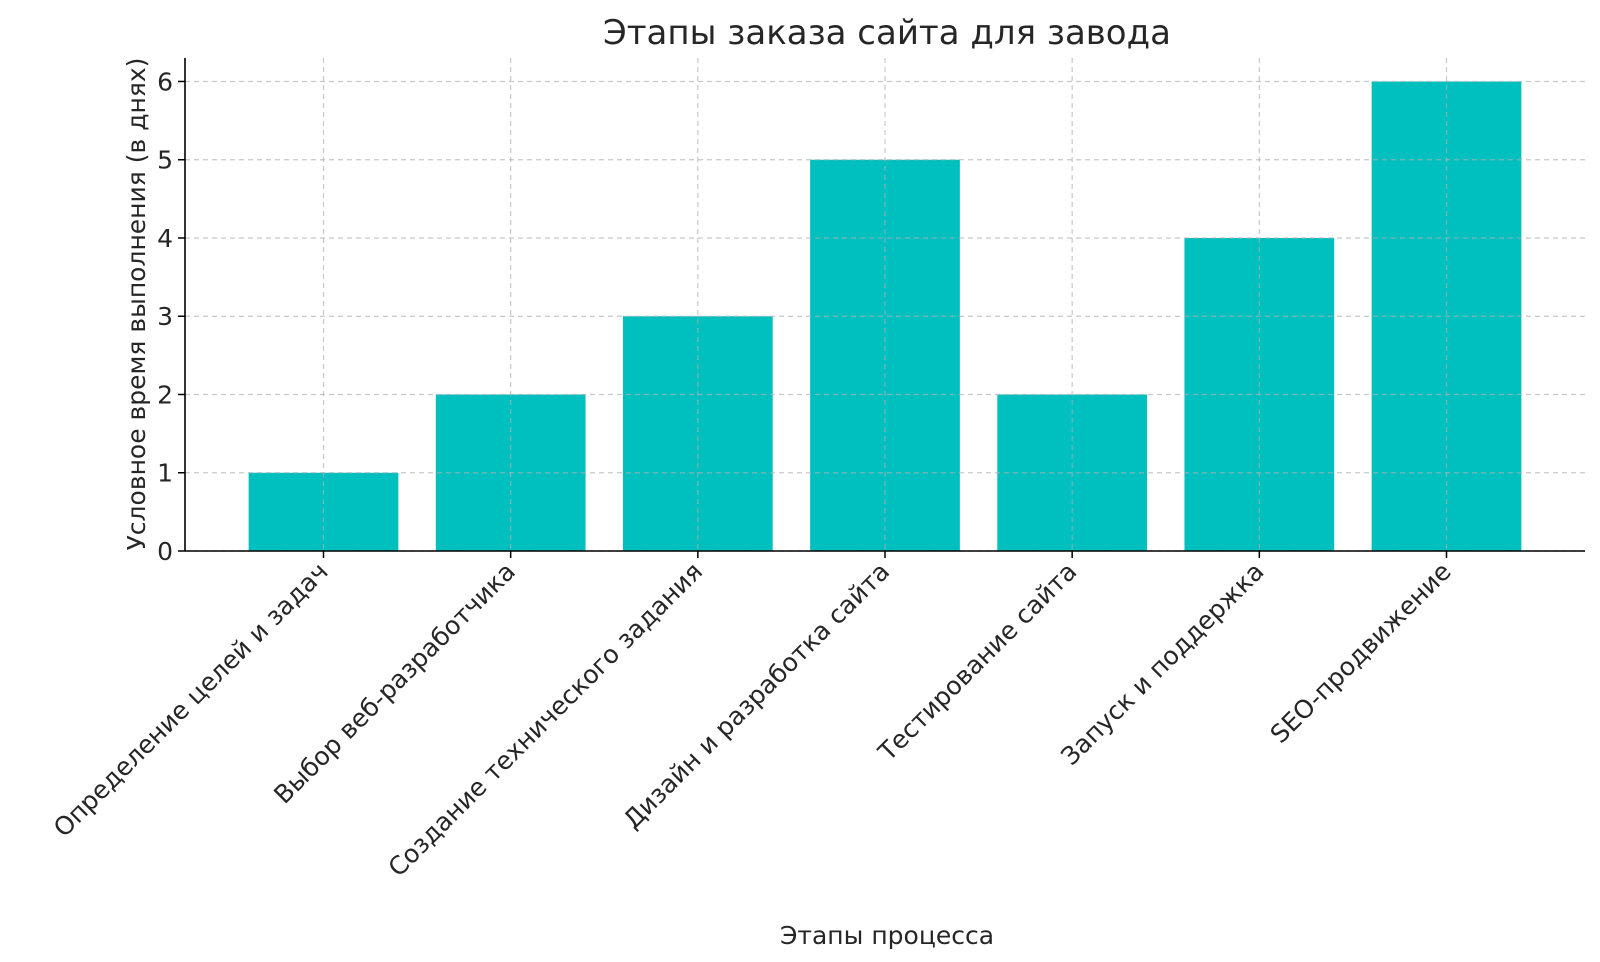 This screenshot has height=962, width=1600. Describe the element at coordinates (165, 160) in the screenshot. I see `y-tick-label: 5` at that location.